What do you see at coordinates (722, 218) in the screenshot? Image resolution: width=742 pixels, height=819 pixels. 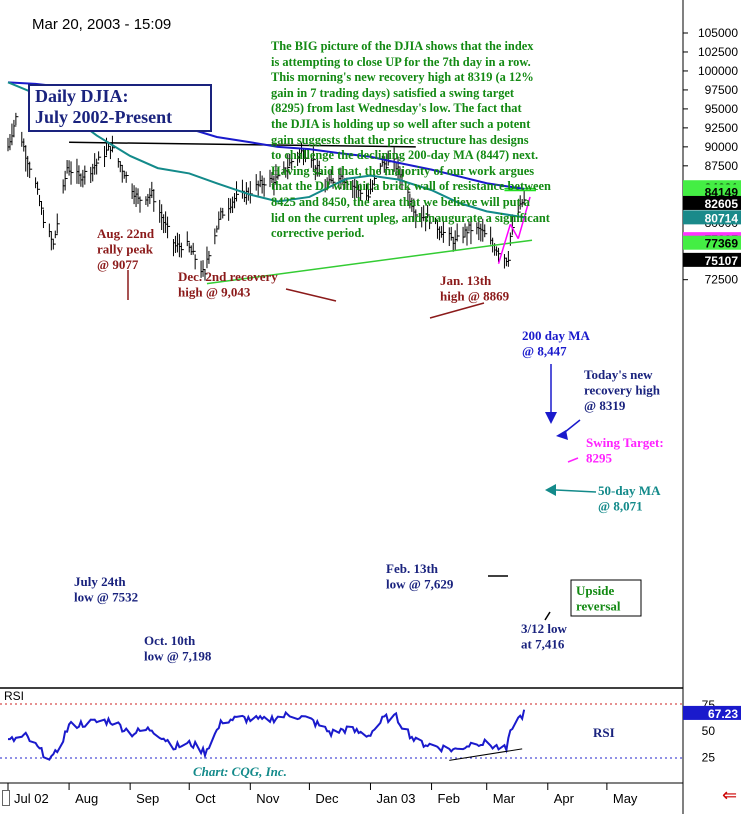 I see `price-tag-label: 80714` at bounding box center [722, 218].